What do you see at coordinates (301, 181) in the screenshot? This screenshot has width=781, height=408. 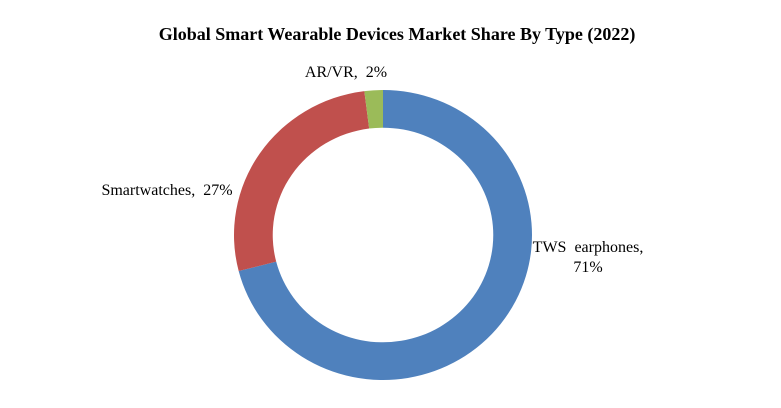 I see `donut-segment-smartwatches` at bounding box center [301, 181].